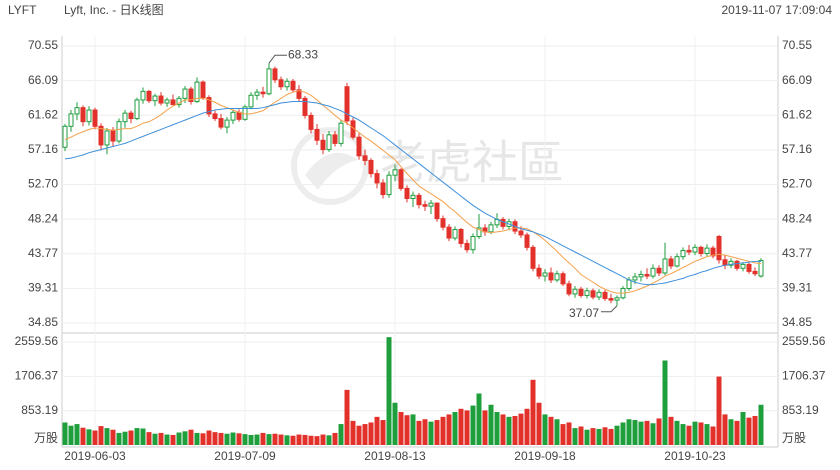  What do you see at coordinates (695, 456) in the screenshot?
I see `x-tick-label: 2019-10-23` at bounding box center [695, 456].